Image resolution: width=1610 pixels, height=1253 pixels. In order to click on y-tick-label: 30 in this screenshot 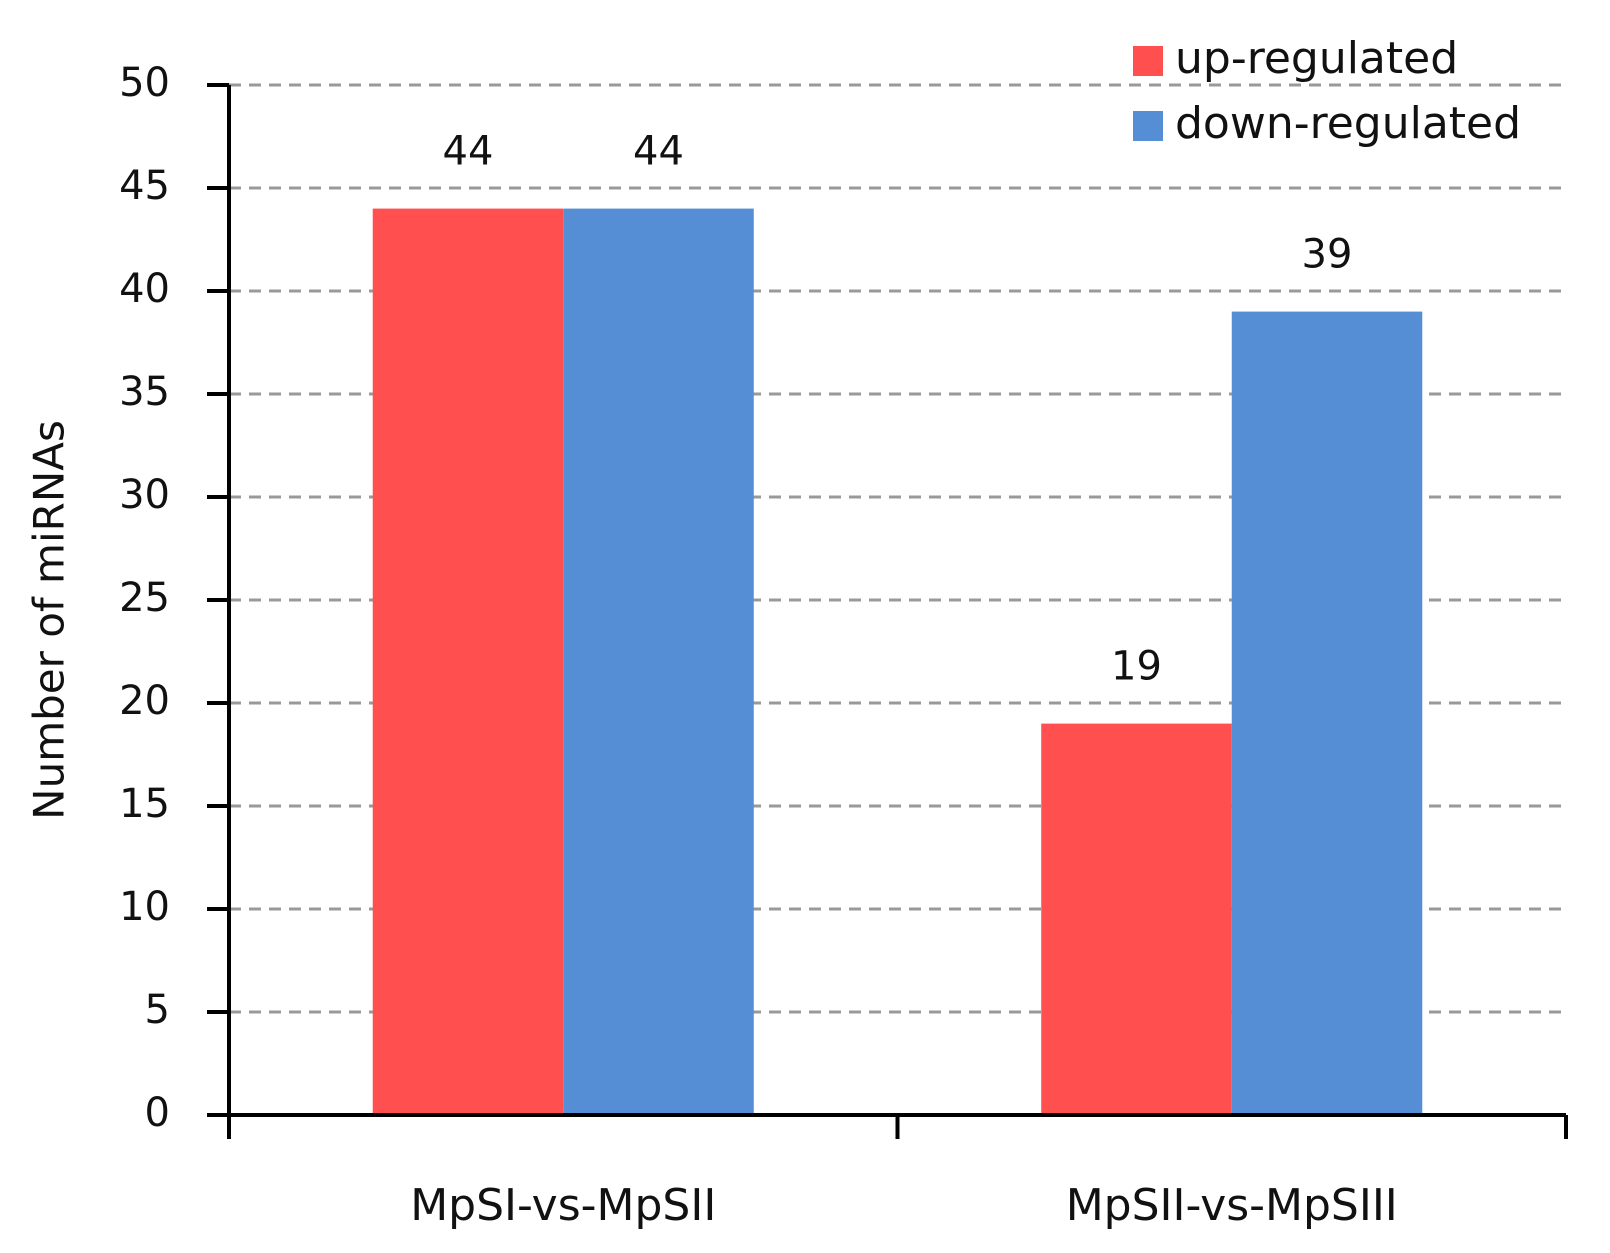, I will do `click(144, 495)`.